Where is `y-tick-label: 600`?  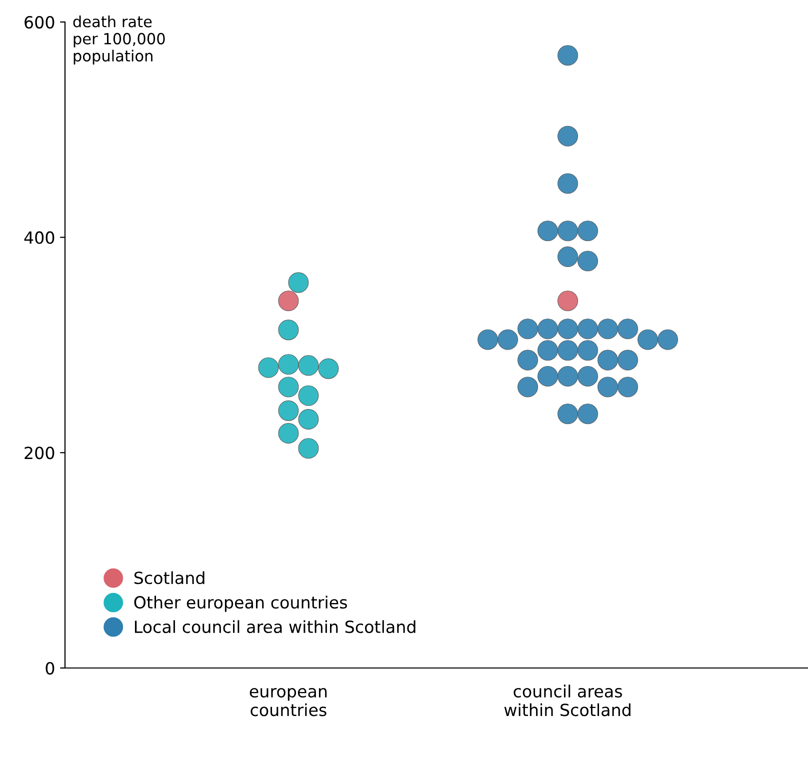 y-tick-label: 600 is located at coordinates (39, 22).